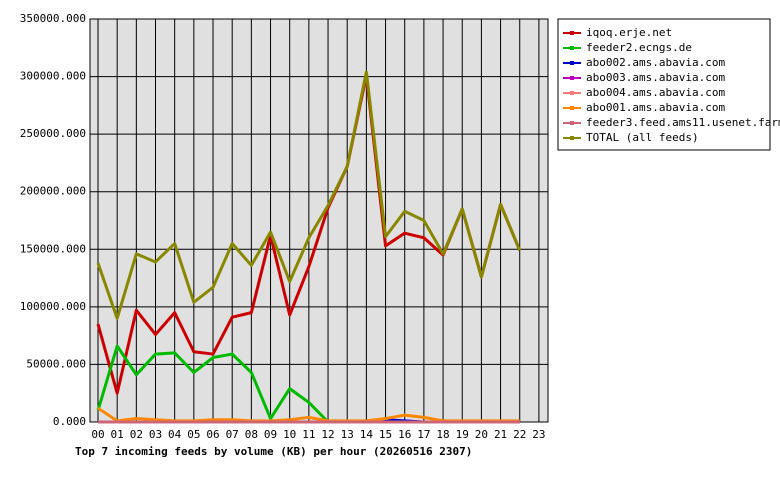 The width and height of the screenshot is (780, 480). What do you see at coordinates (53, 306) in the screenshot?
I see `y-tick-label: 100000.000` at bounding box center [53, 306].